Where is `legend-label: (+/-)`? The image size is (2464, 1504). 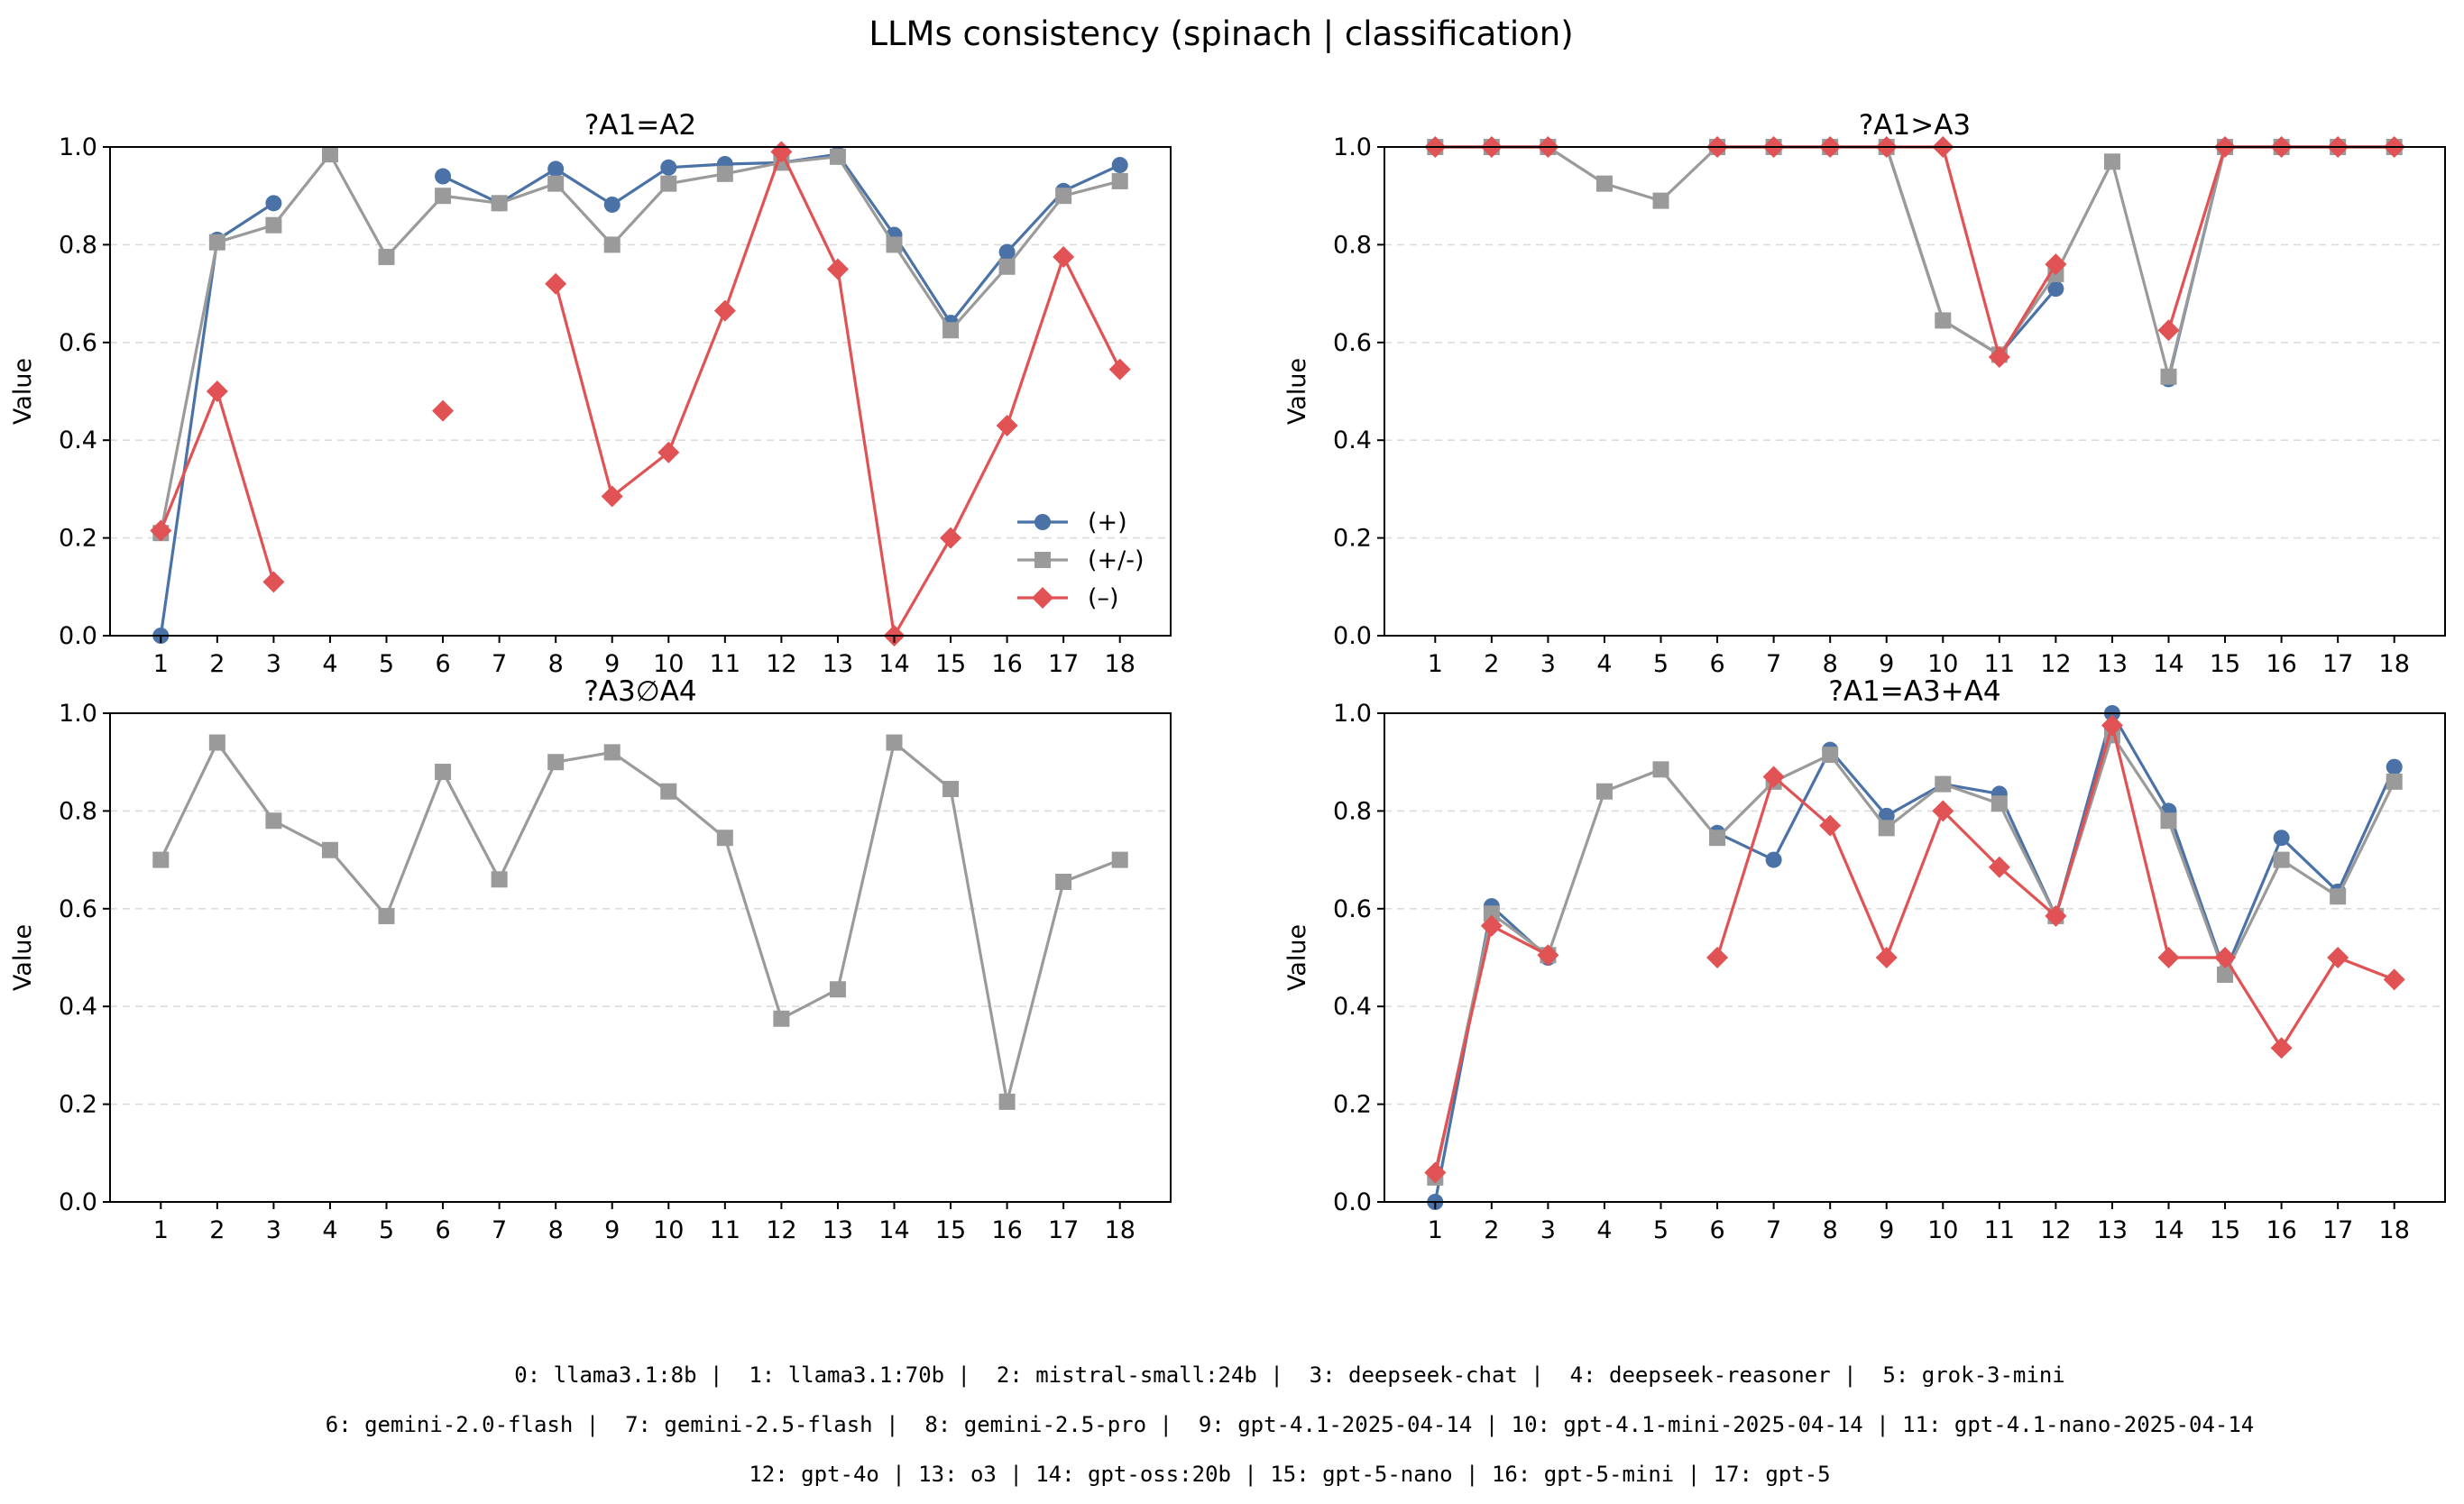 legend-label: (+/-) is located at coordinates (1116, 560).